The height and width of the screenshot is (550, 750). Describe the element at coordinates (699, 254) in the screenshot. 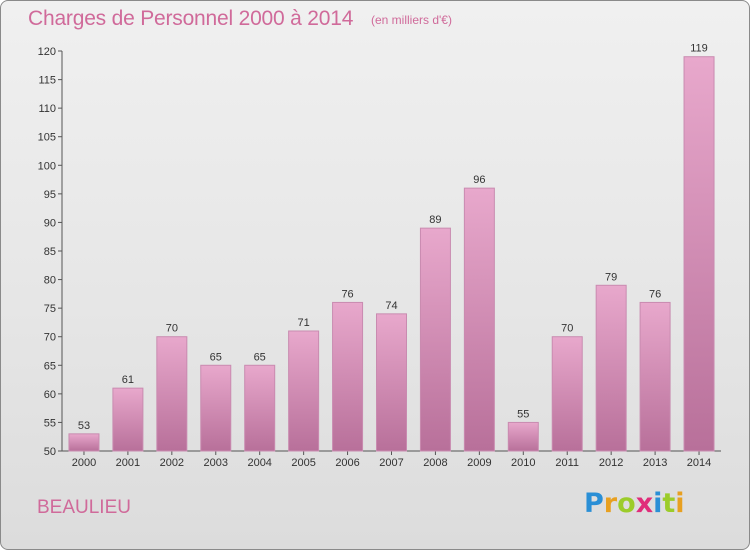

I see `bar-2014` at that location.